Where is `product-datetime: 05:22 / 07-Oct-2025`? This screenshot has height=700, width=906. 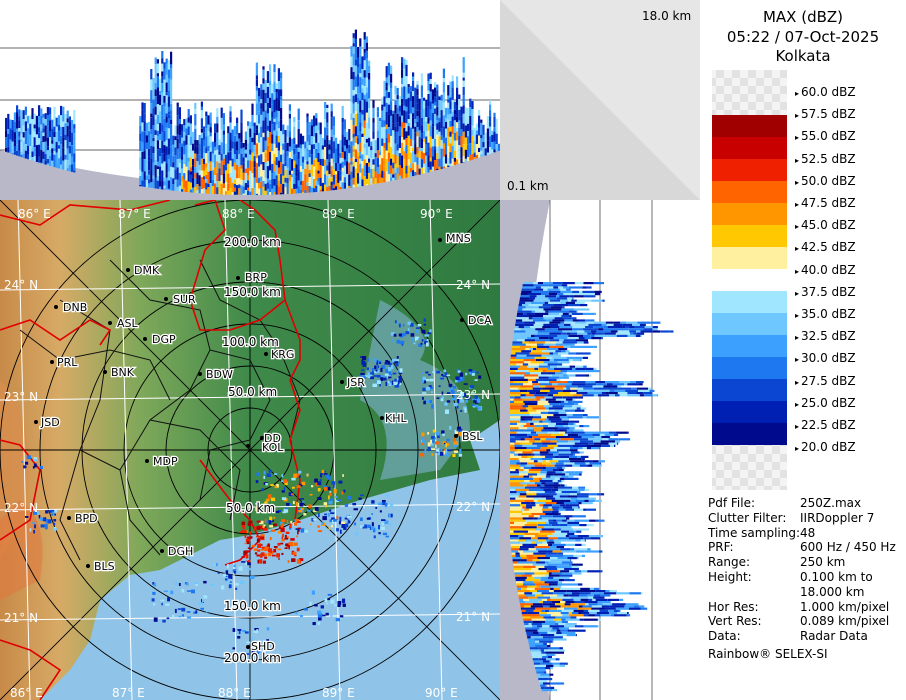
product-datetime: 05:22 / 07-Oct-2025 is located at coordinates (803, 37).